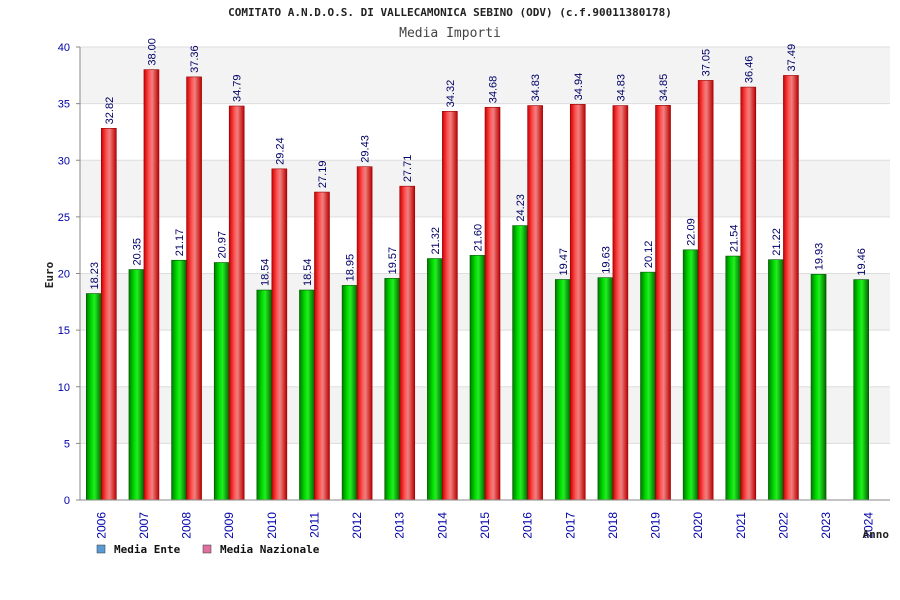 This screenshot has height=600, width=900. What do you see at coordinates (408, 169) in the screenshot?
I see `label-media-nazionale-2013: 27.71` at bounding box center [408, 169].